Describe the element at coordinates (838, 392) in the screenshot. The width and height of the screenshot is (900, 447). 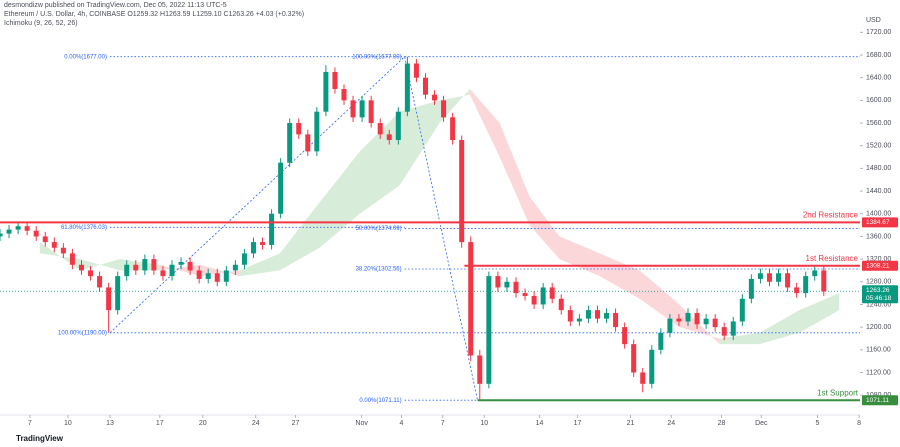
I see `level-name: 1st Support` at that location.